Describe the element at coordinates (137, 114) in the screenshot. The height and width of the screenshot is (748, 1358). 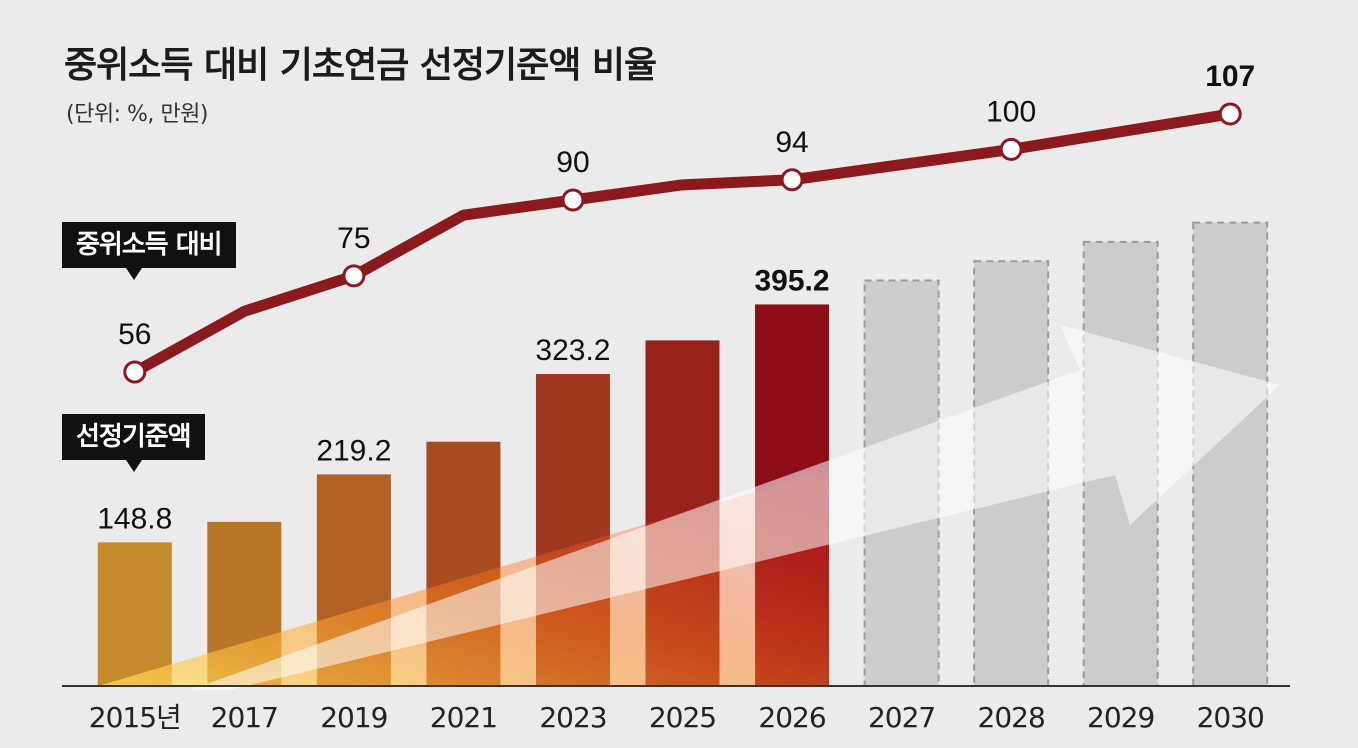
I see `unit-label: (단위: %, 만원)` at that location.